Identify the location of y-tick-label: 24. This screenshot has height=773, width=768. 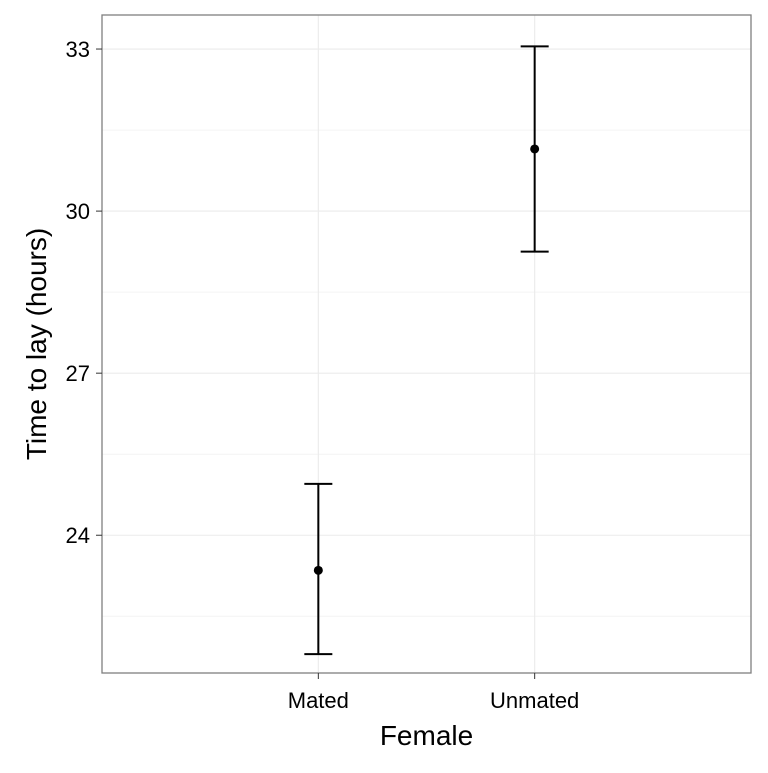
(78, 535).